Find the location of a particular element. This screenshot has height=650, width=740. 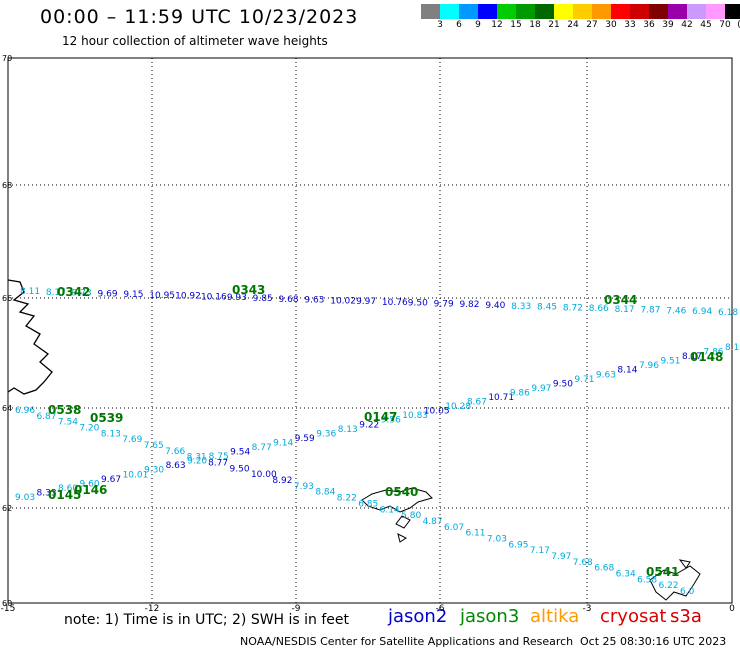

track-value-label: 4.87 is located at coordinates (433, 522).